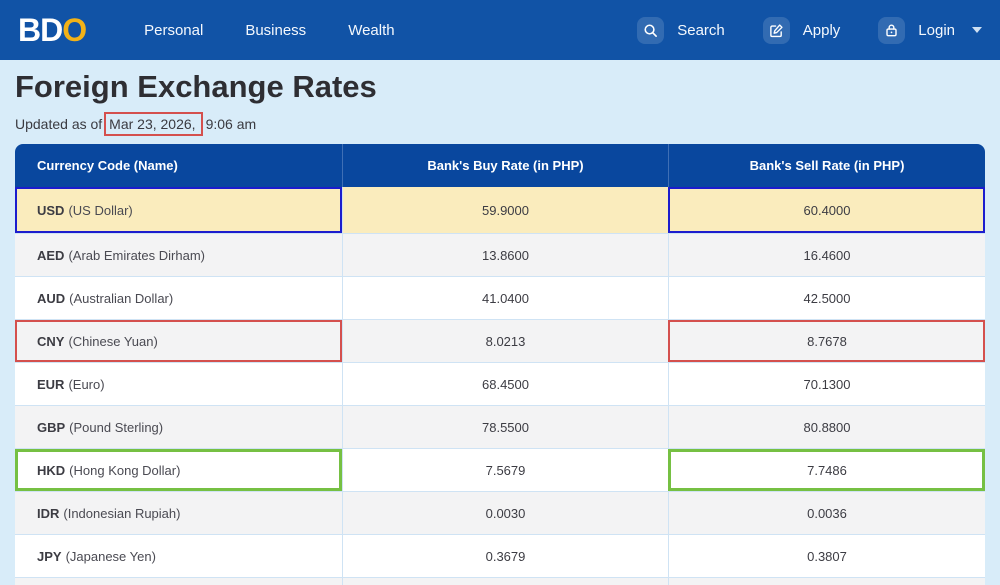  I want to click on lock-icon, so click(892, 30).